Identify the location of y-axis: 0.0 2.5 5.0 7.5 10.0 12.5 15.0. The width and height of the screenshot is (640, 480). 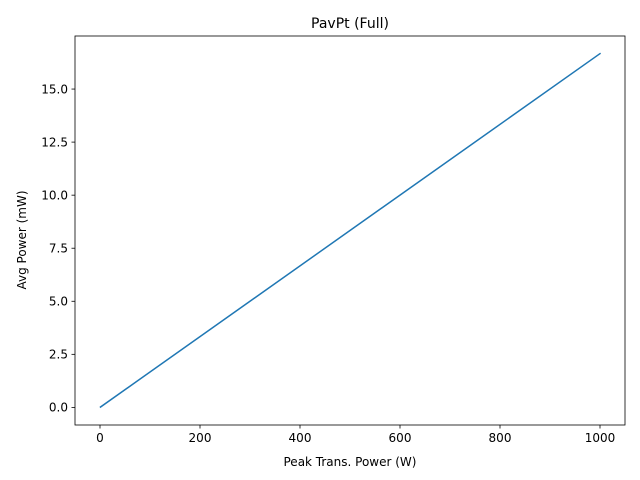
(58, 248).